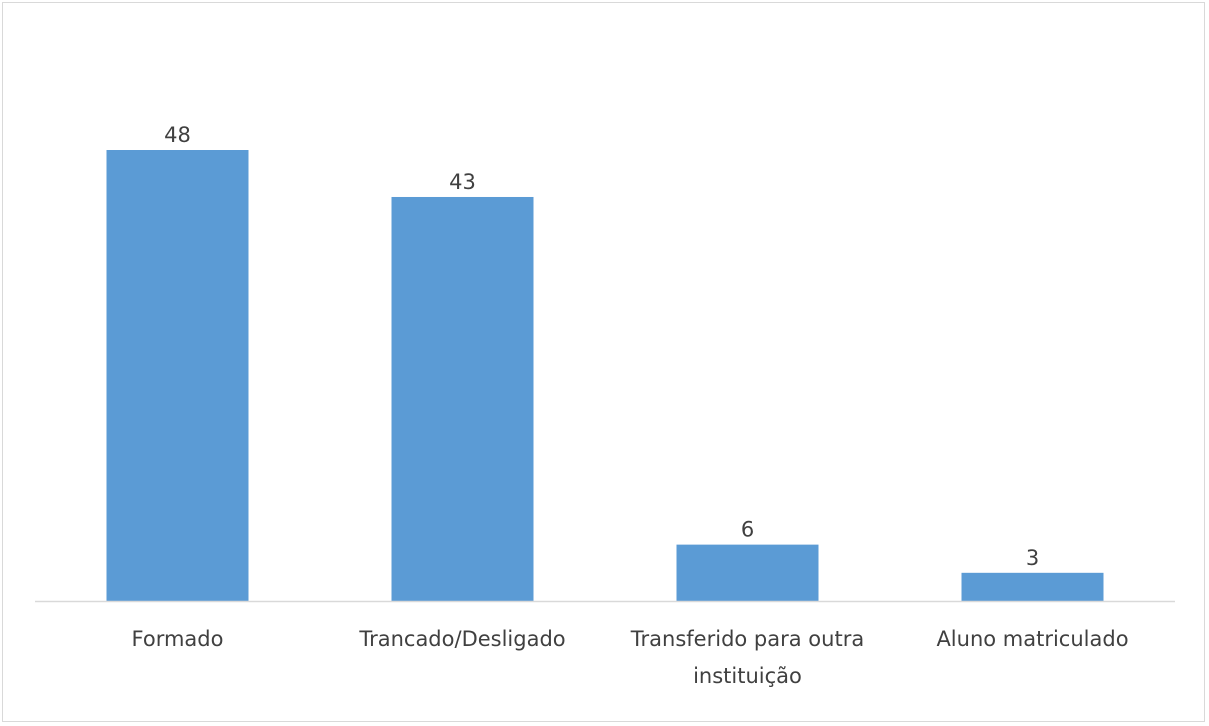  I want to click on data-label-1: 43, so click(462, 182).